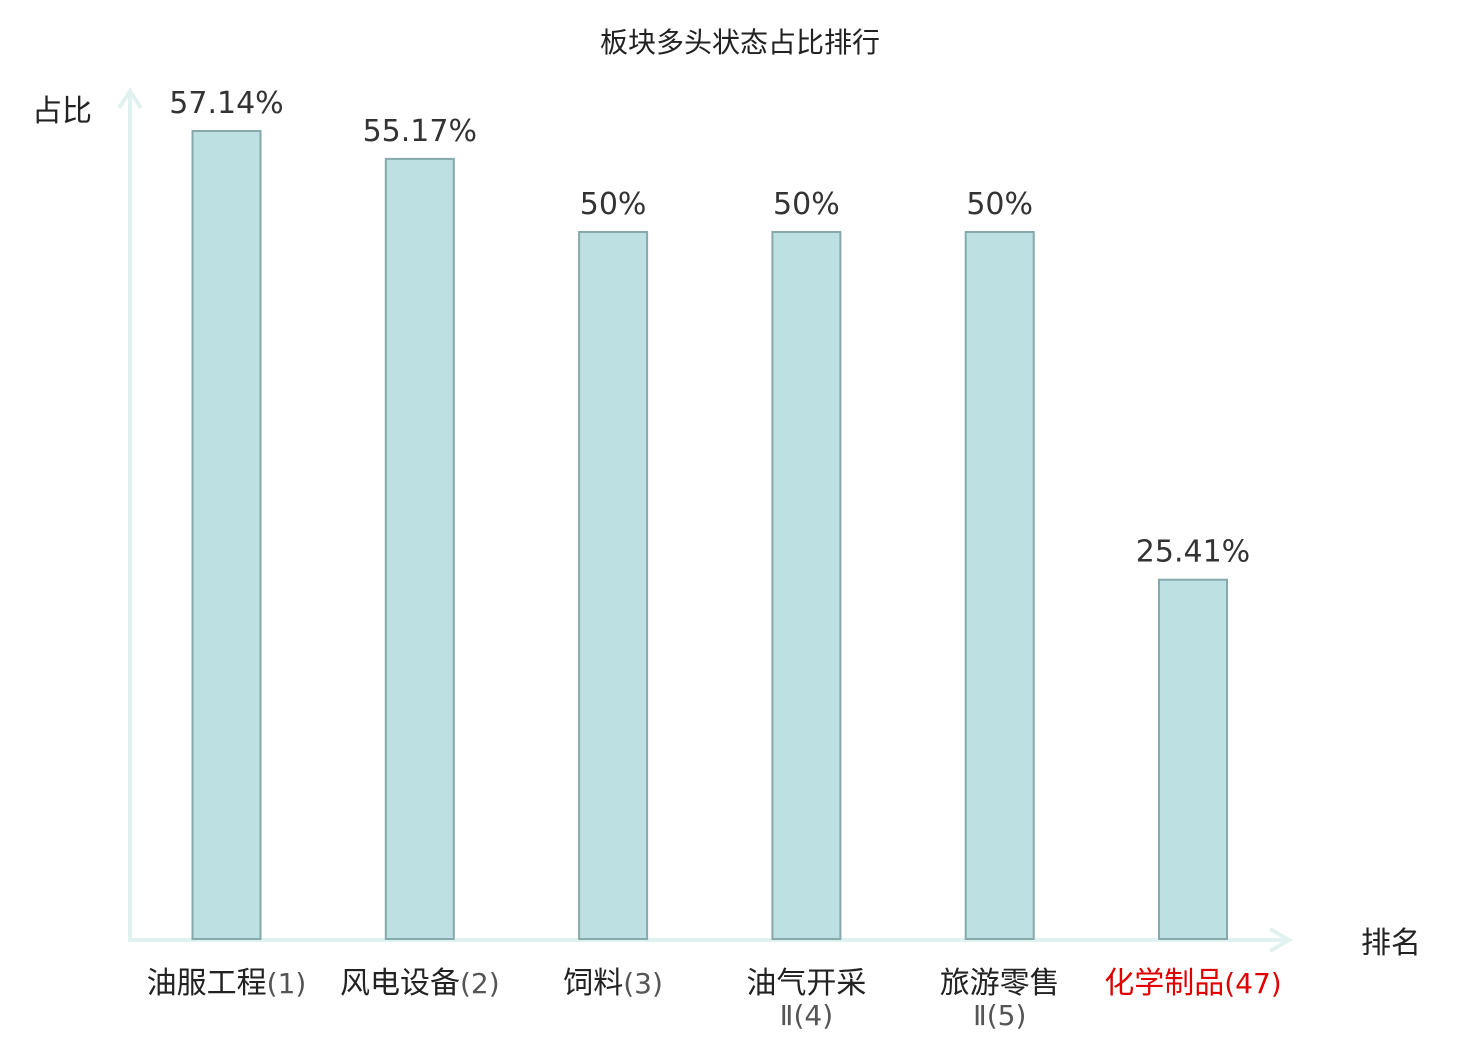 The height and width of the screenshot is (1040, 1480). I want to click on y-axis-label: 占比, so click(62, 111).